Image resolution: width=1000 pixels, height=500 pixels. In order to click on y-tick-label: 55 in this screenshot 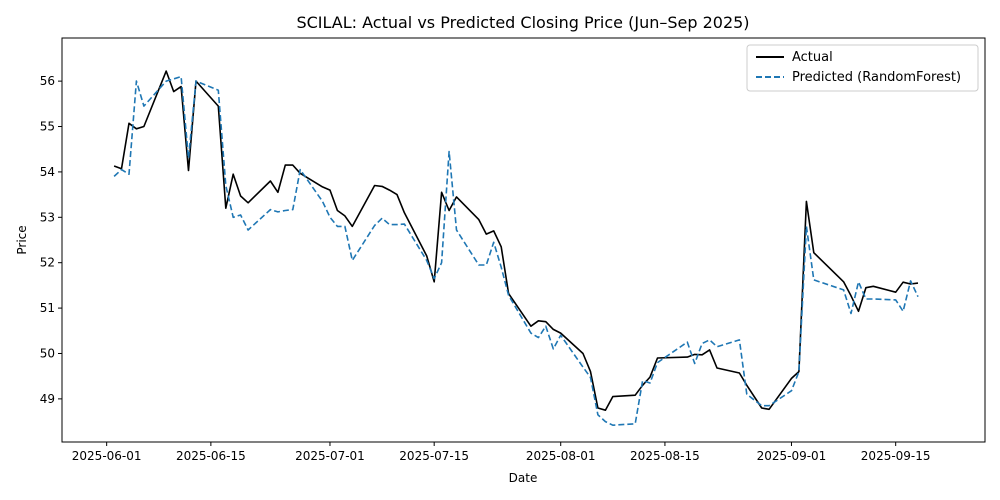, I will do `click(47, 127)`.